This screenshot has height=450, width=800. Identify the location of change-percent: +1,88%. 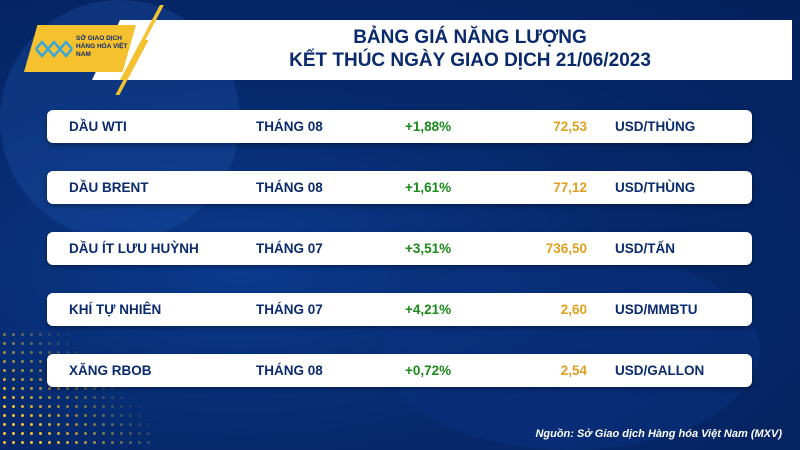
(428, 126).